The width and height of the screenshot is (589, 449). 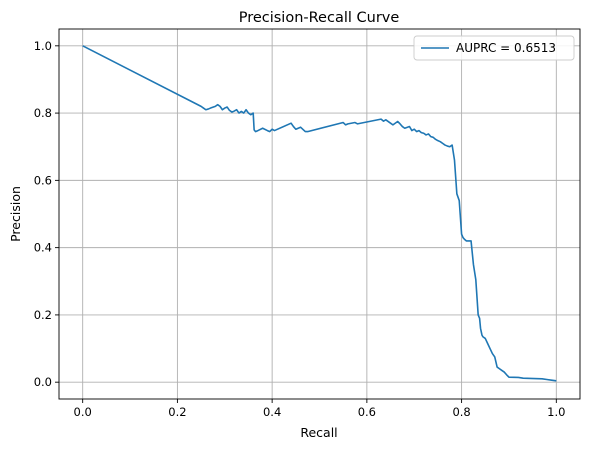 I want to click on x-tick-label: 0.2, so click(x=177, y=412).